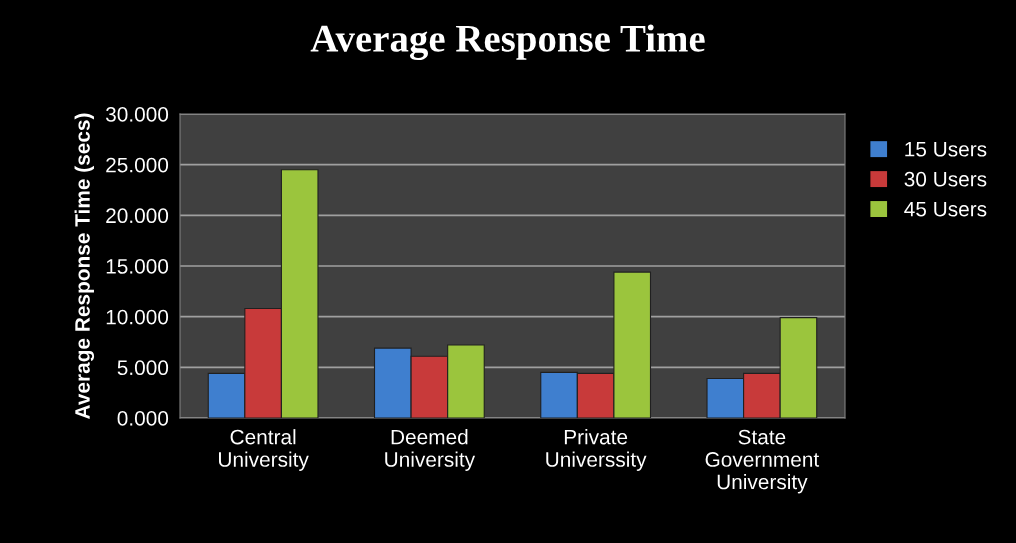  I want to click on y-tick-label: 0.000, so click(143, 418).